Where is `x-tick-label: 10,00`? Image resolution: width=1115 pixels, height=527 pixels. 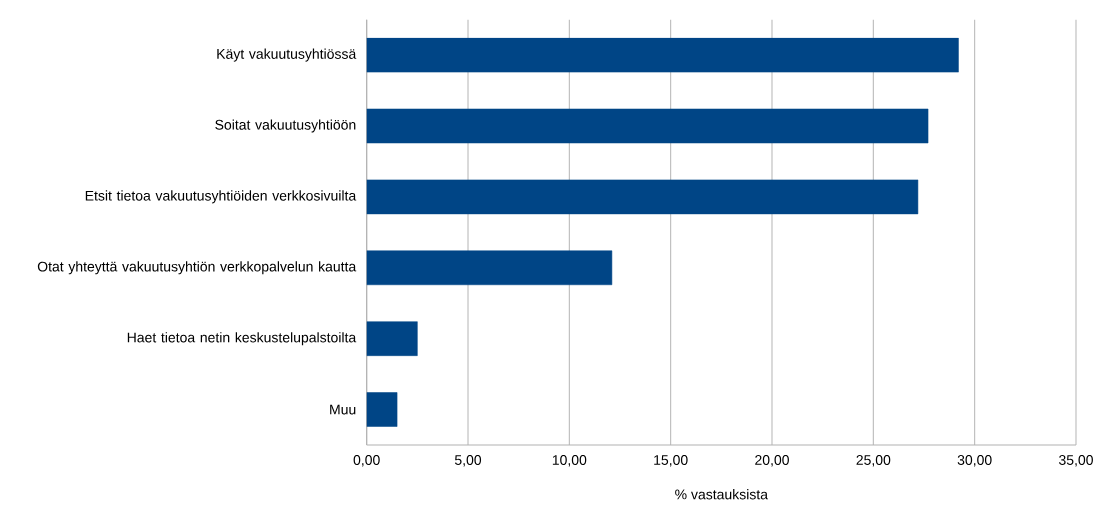 x-tick-label: 10,00 is located at coordinates (569, 461).